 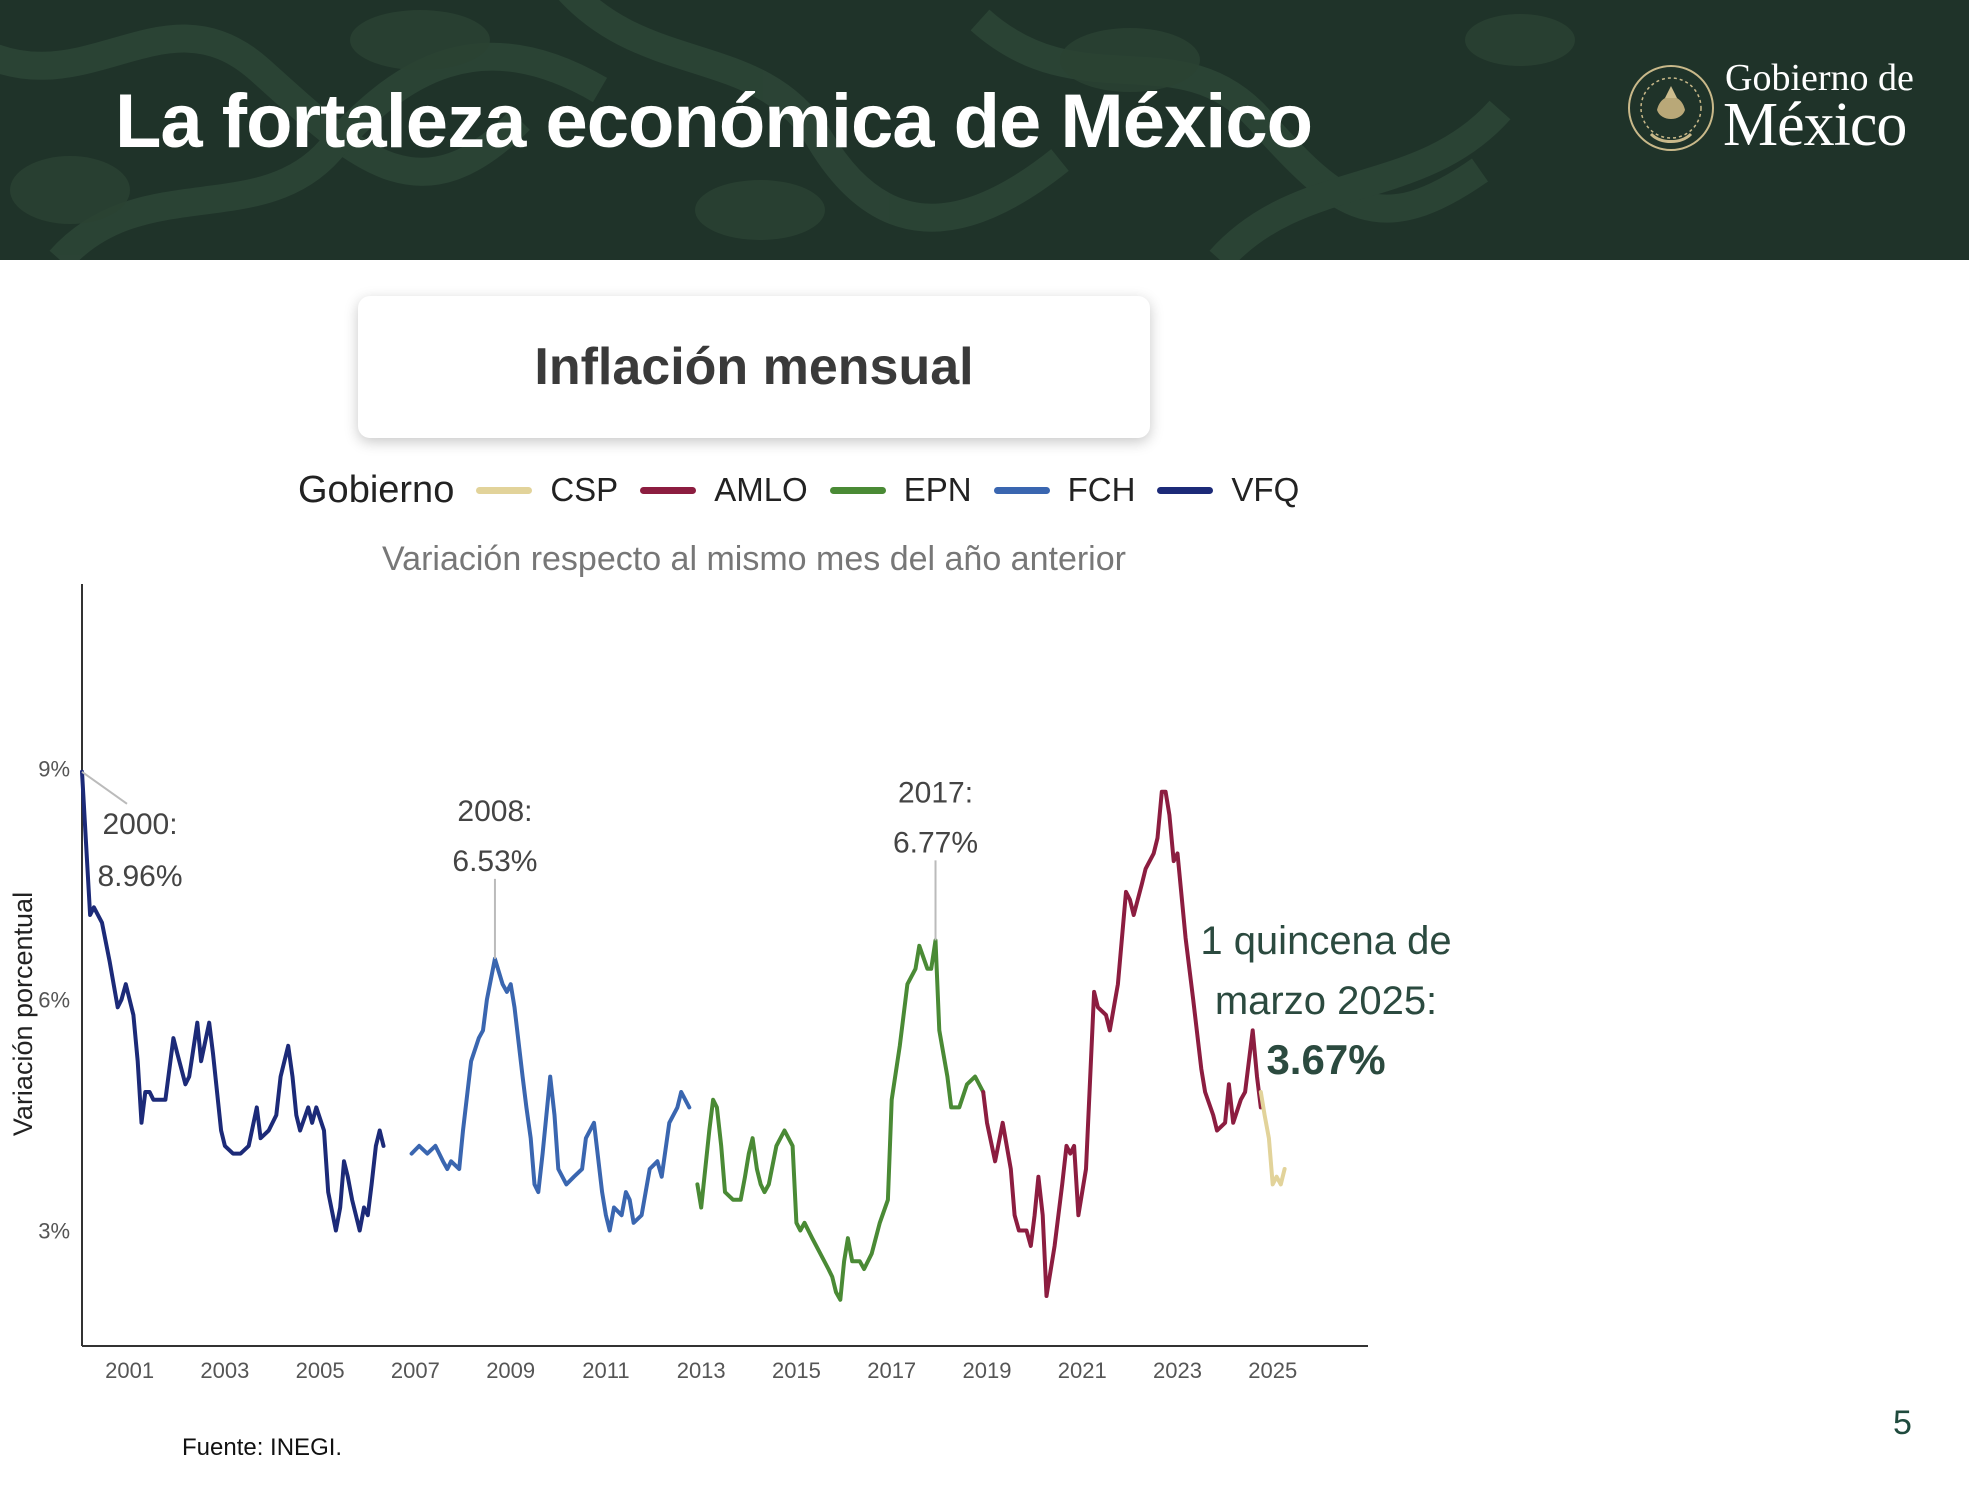 I want to click on legend-item-epn: EPN, so click(x=900, y=490).